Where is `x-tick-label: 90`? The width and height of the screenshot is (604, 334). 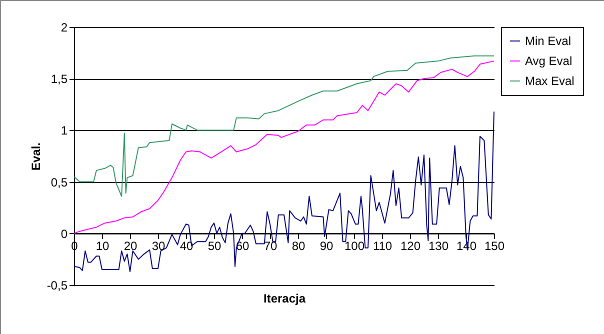 x-tick-label: 90 is located at coordinates (327, 245).